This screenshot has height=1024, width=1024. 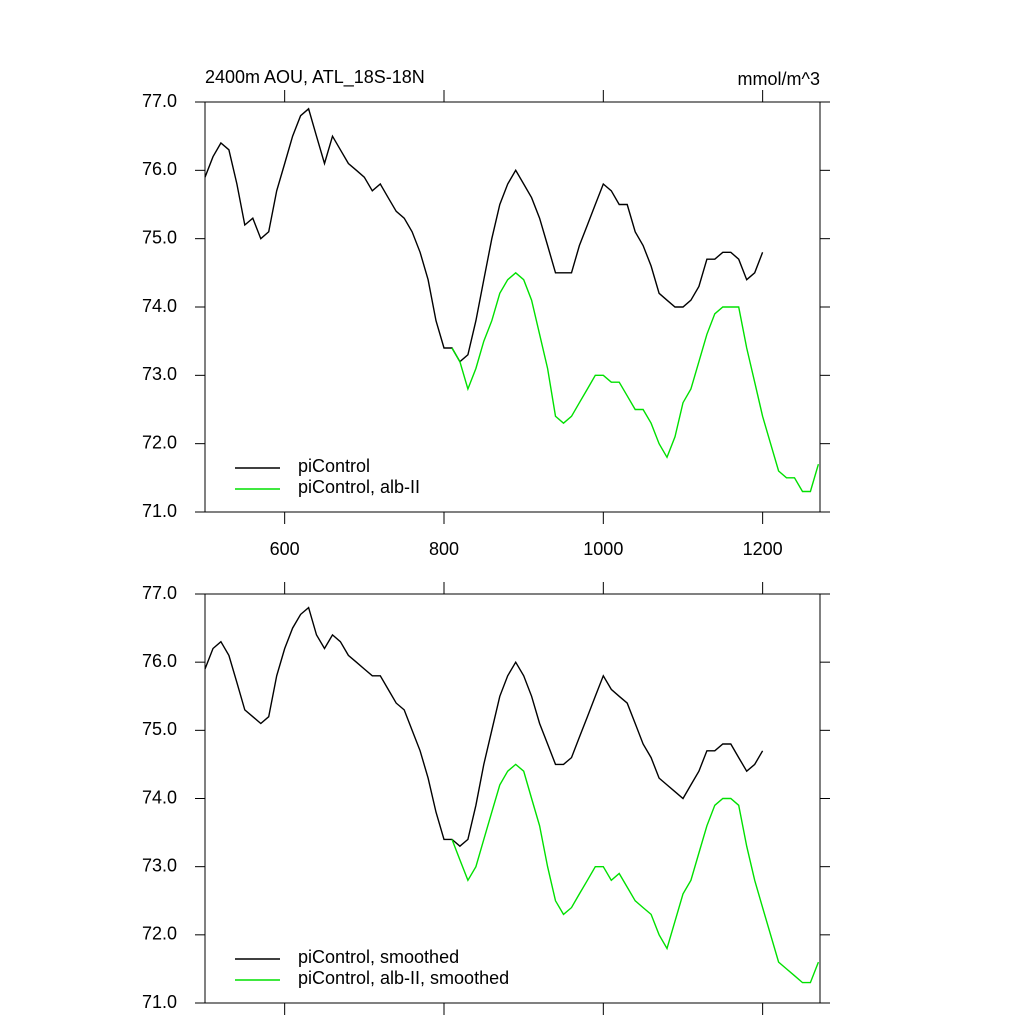 I want to click on legend-label: piControl, smoothed, so click(x=378, y=957).